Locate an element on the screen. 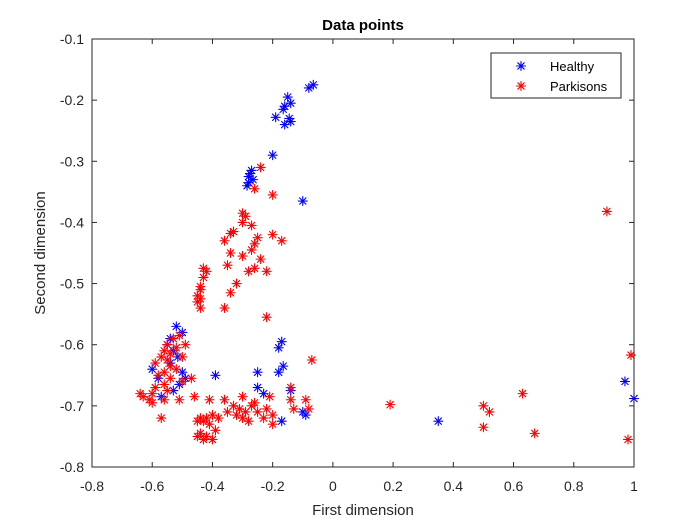 This screenshot has height=525, width=700. x-tick-label: 0.6 is located at coordinates (514, 486).